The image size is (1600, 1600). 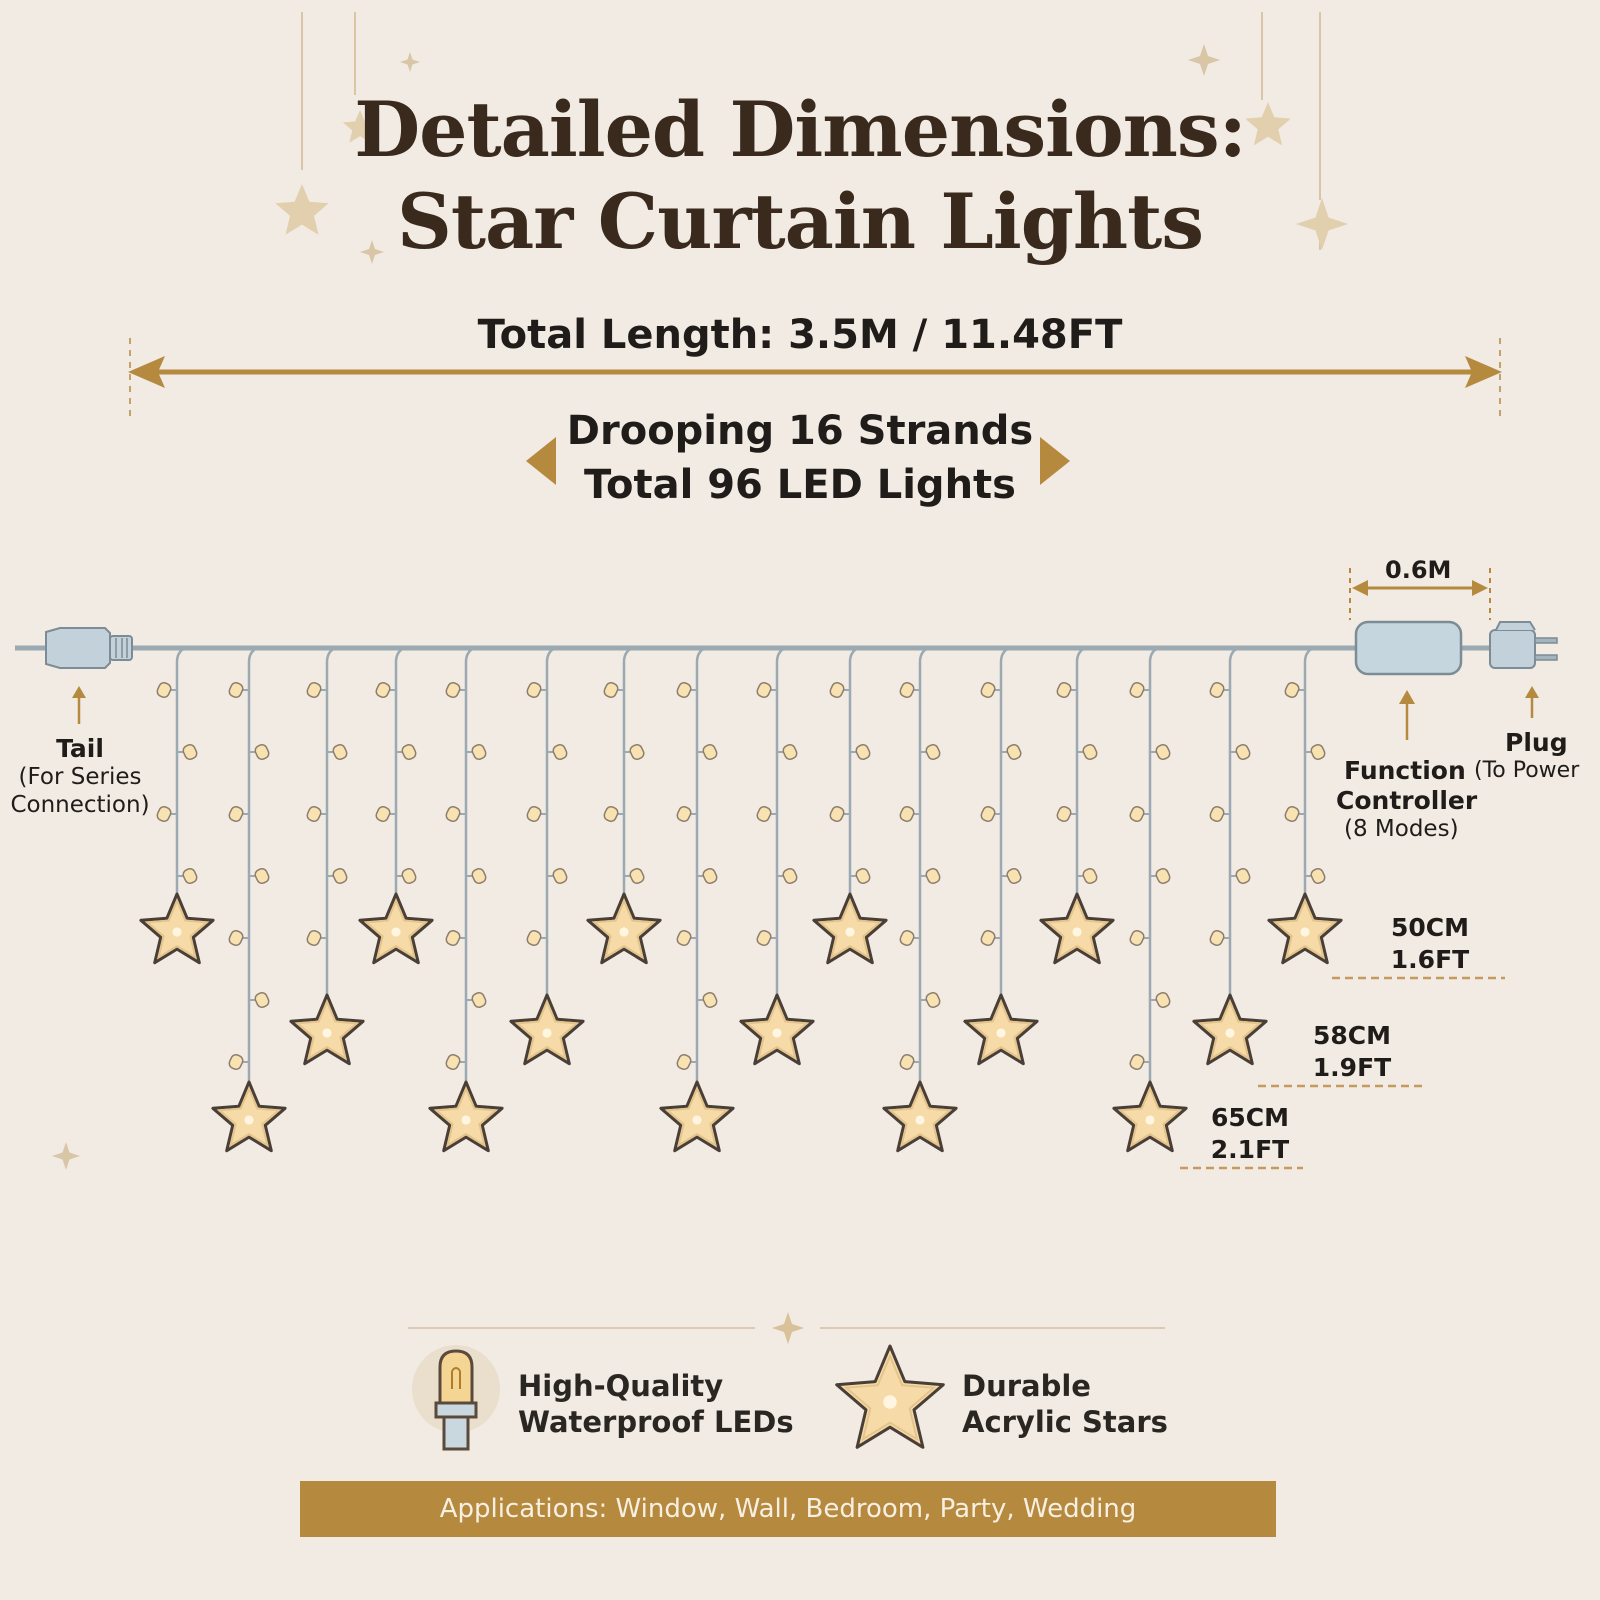 I want to click on plug-label: Plug, so click(x=1536, y=742).